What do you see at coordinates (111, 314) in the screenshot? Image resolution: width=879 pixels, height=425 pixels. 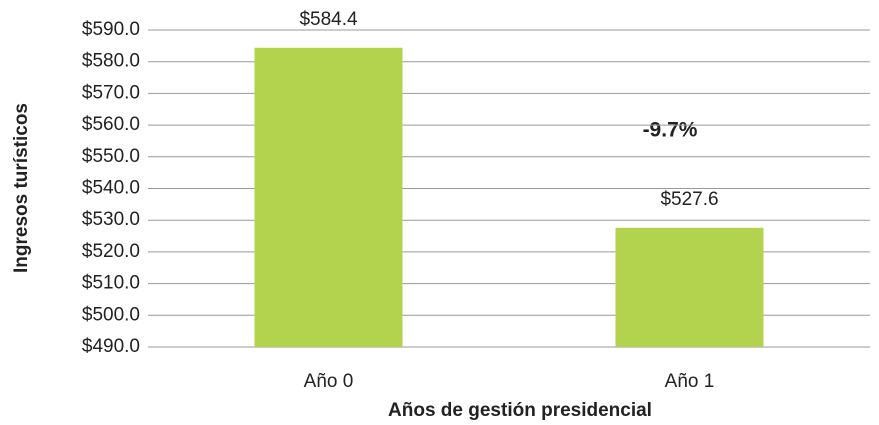 I see `y-tick-label: $500.0` at bounding box center [111, 314].